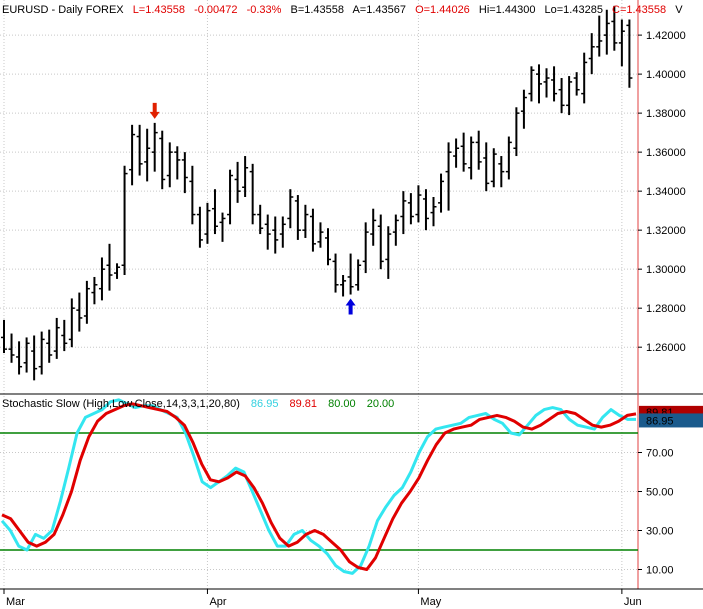 This screenshot has height=609, width=703. Describe the element at coordinates (633, 602) in the screenshot. I see `time-tick-label: Jun` at that location.